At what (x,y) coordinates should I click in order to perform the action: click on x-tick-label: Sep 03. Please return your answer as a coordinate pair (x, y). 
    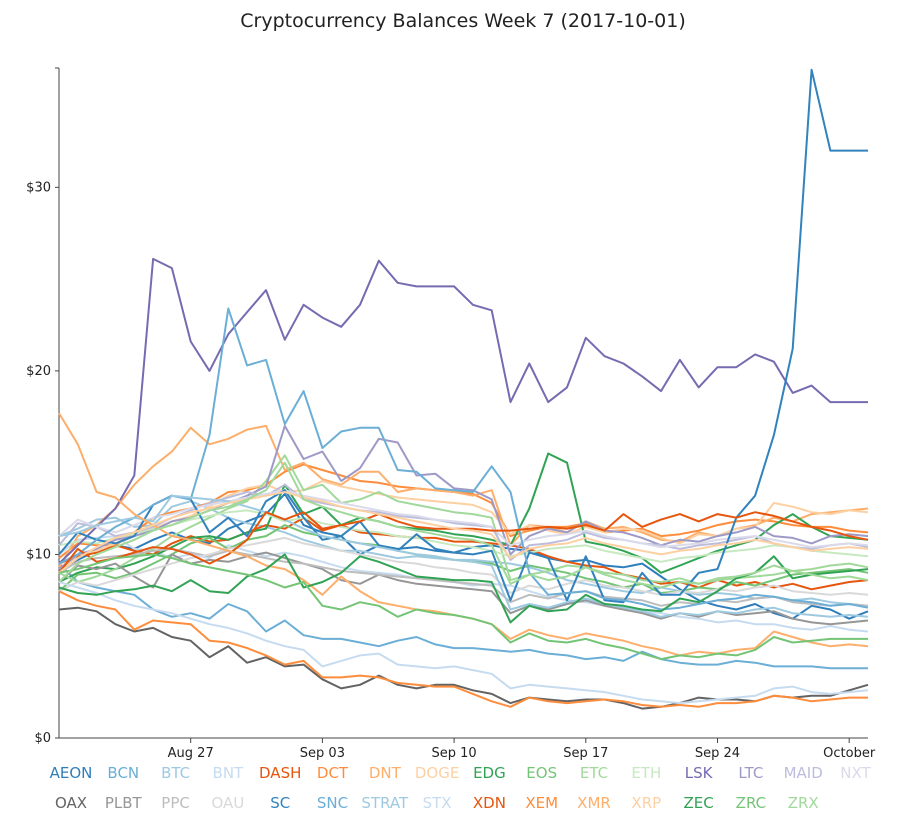
    Looking at the image, I should click on (322, 753).